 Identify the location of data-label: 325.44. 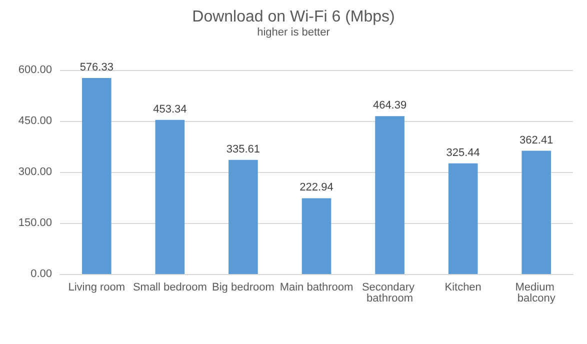
(463, 152).